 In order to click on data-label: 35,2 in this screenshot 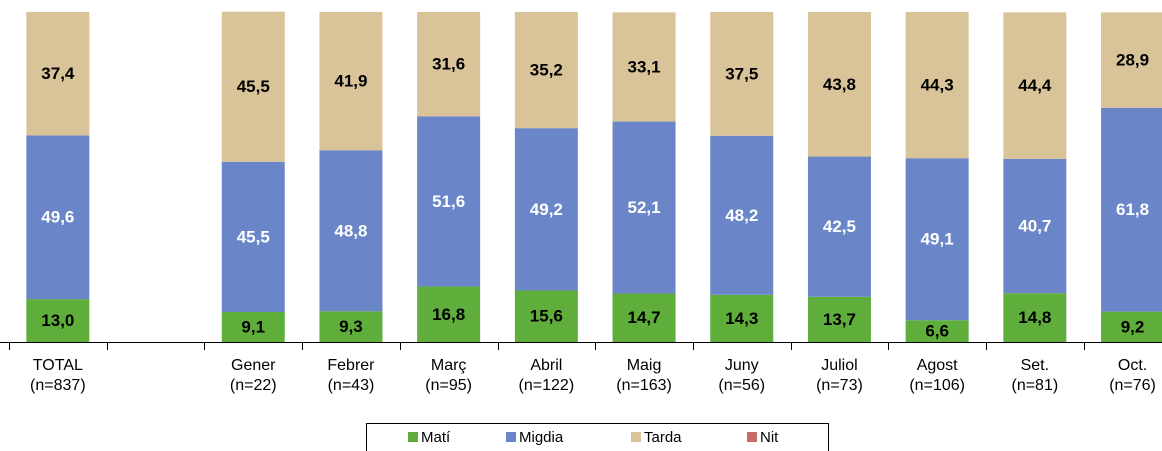, I will do `click(546, 70)`.